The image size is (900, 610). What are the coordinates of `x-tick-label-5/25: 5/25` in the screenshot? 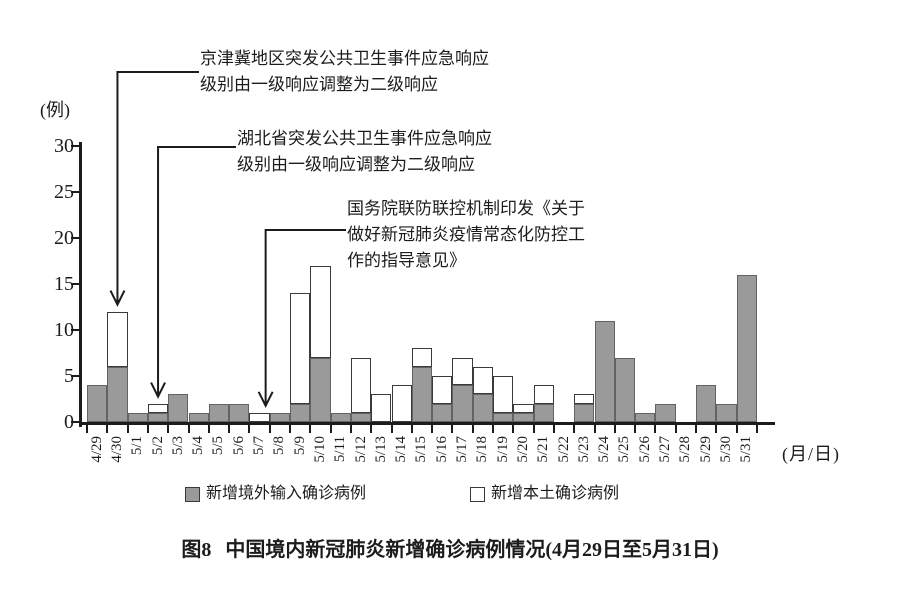 It's located at (624, 449).